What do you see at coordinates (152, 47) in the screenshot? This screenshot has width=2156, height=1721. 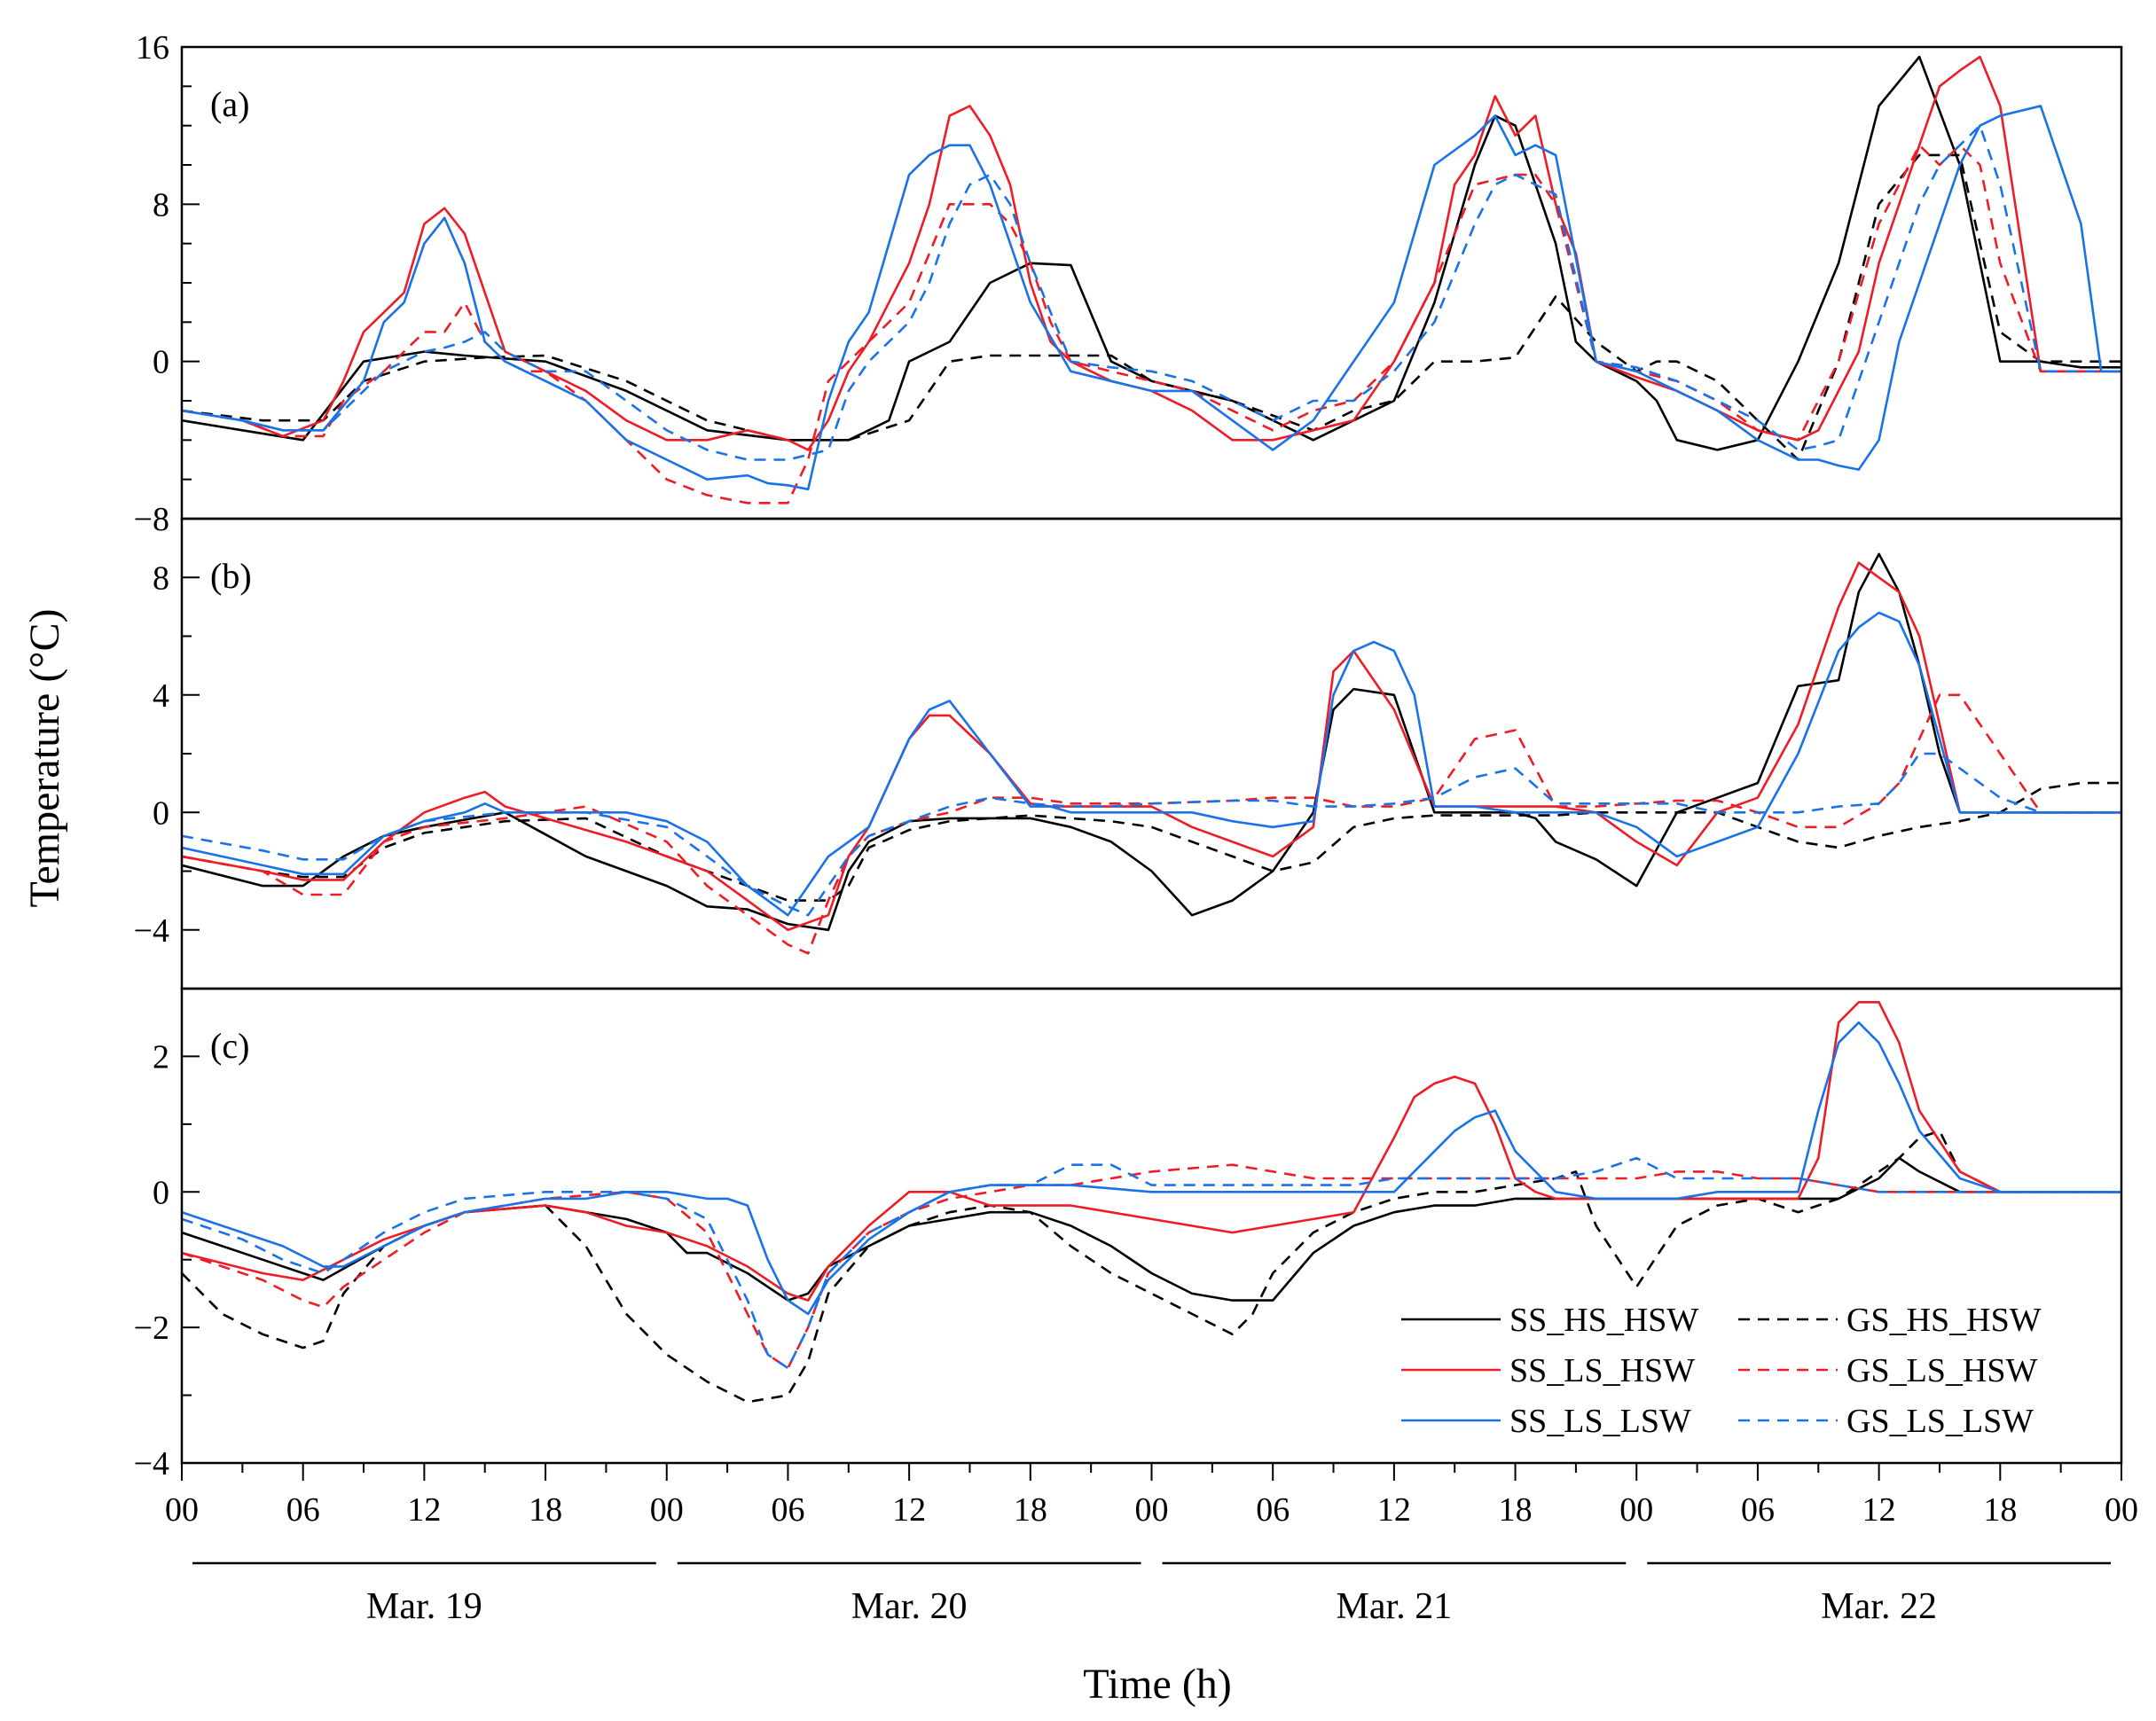 I see `y-tick-label: 16` at bounding box center [152, 47].